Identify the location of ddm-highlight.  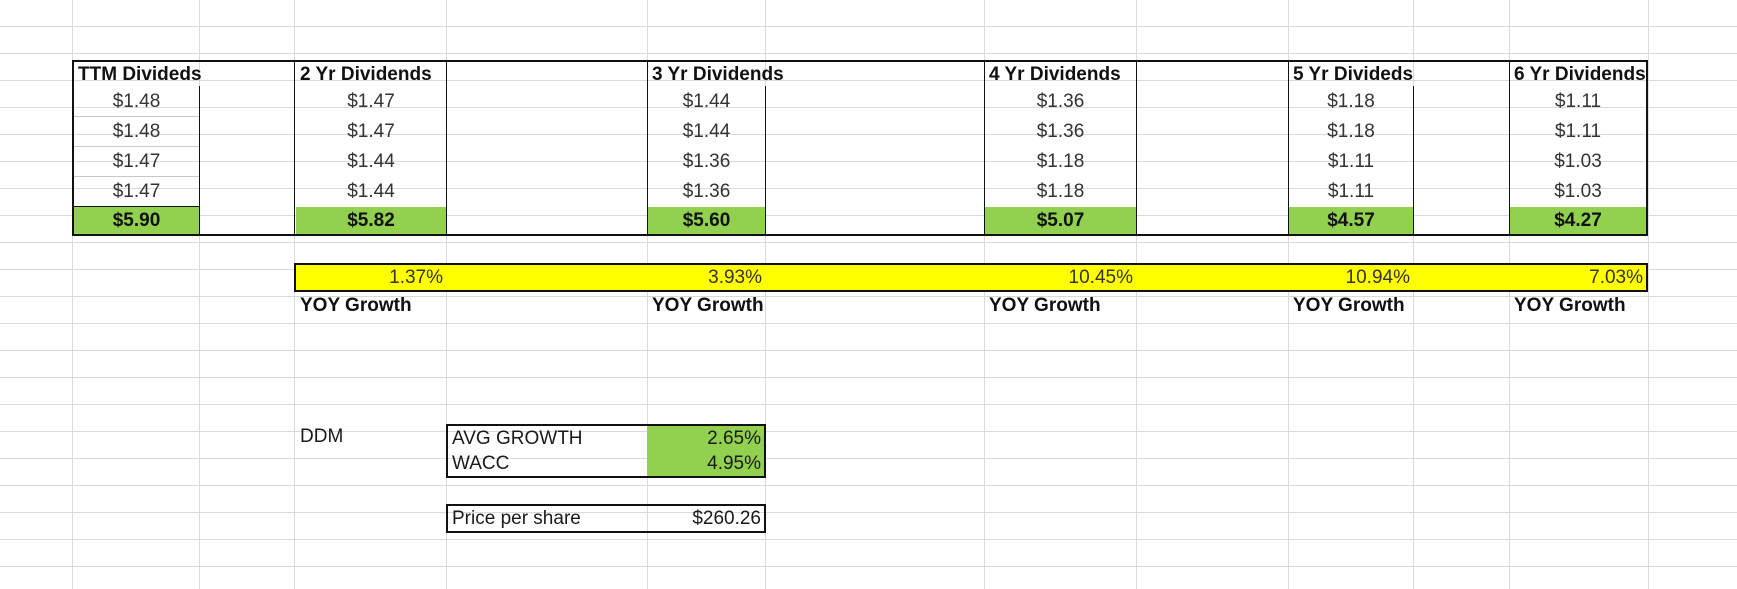
(706, 450).